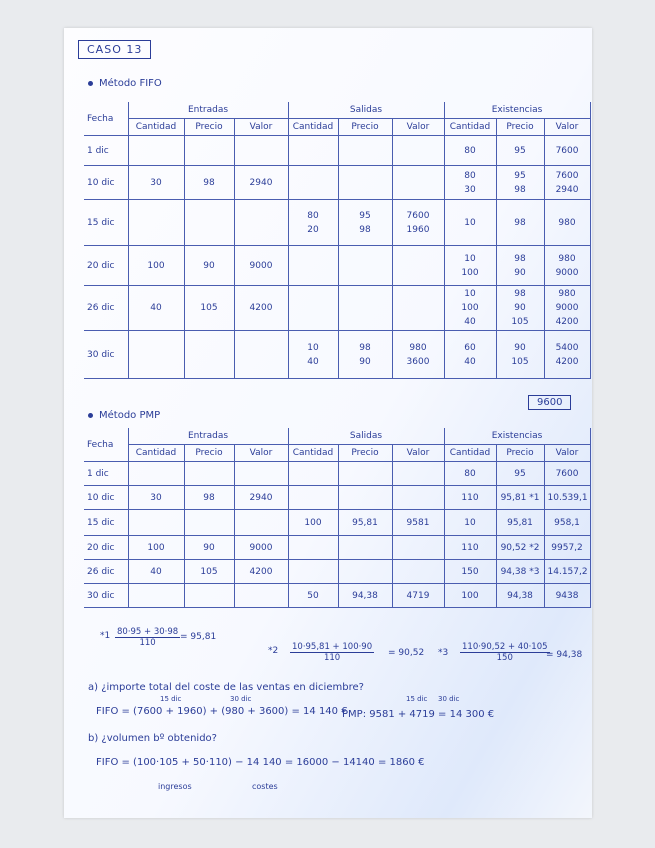 The image size is (655, 848). What do you see at coordinates (470, 308) in the screenshot?
I see `stock-cantidad: 10 100 40` at bounding box center [470, 308].